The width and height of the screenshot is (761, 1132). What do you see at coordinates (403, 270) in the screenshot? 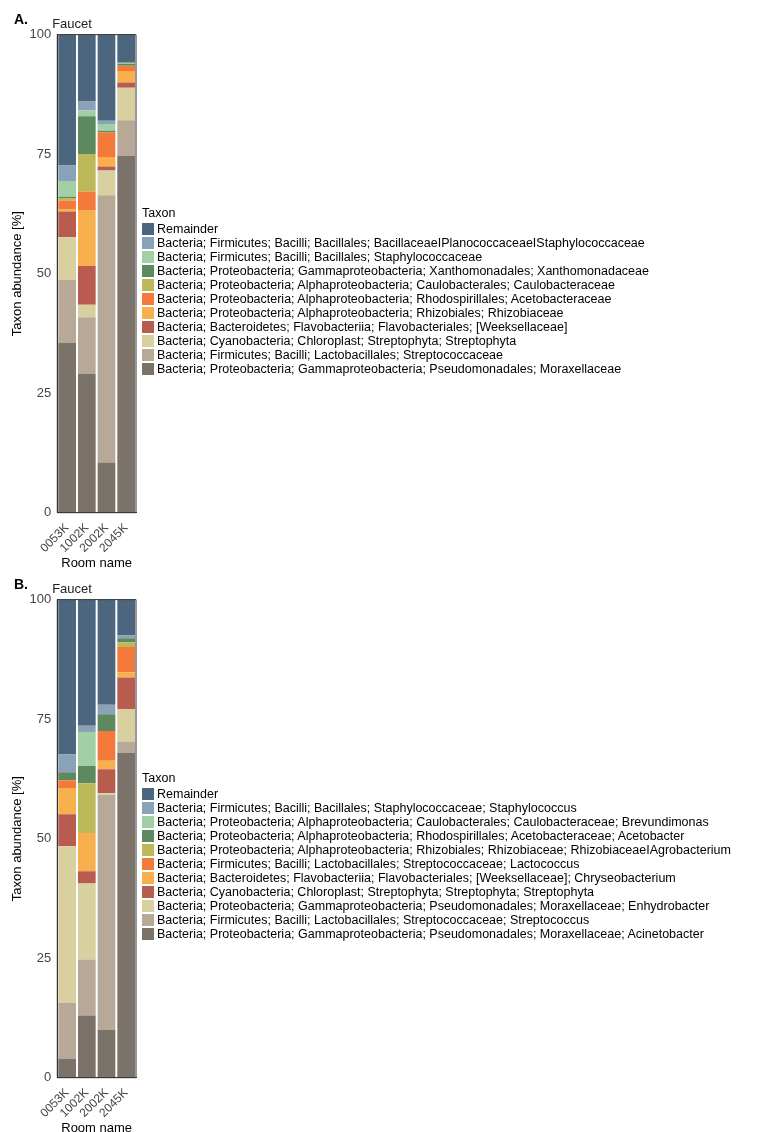
I see `legend-label: Bacteria; Proteobacteria; Gammaproteobacteria; Xanthomonadales; Xanthomonadaceae` at bounding box center [403, 270].